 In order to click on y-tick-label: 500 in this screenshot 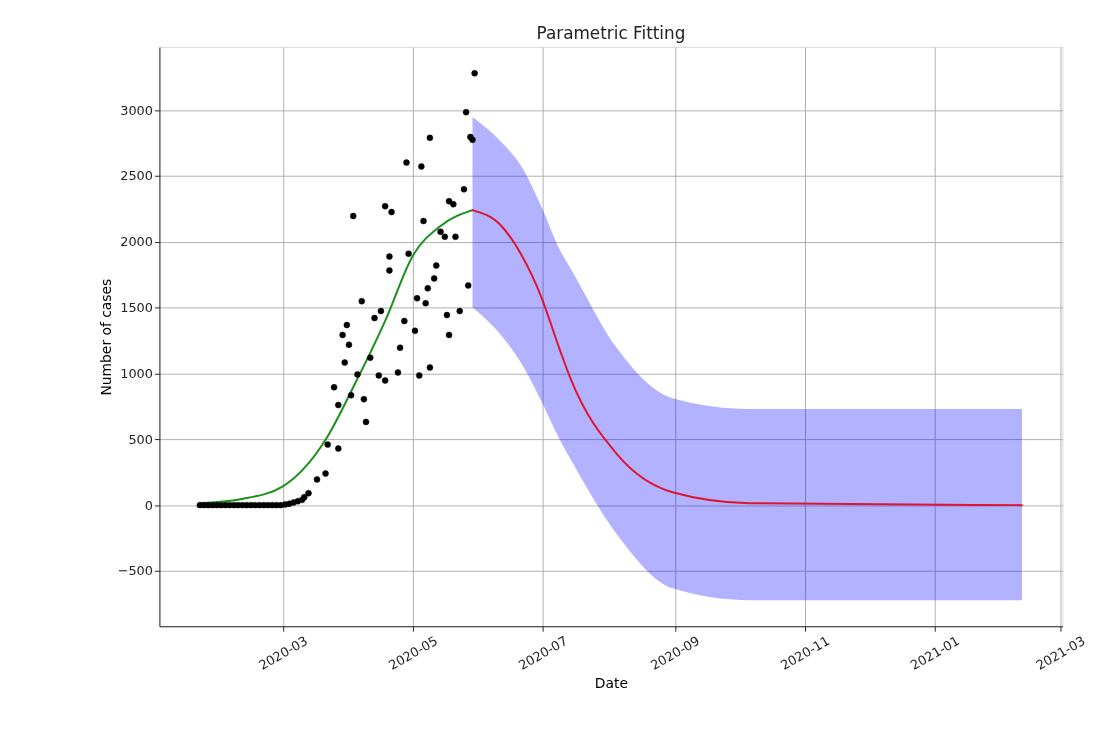, I will do `click(140, 439)`.